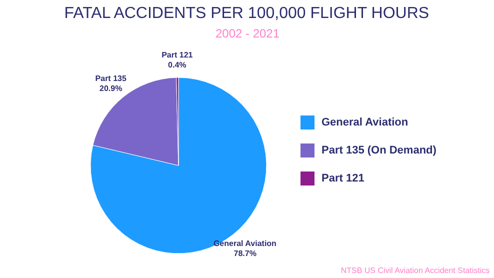 The height and width of the screenshot is (278, 494). I want to click on legend-label: Part 121, so click(343, 178).